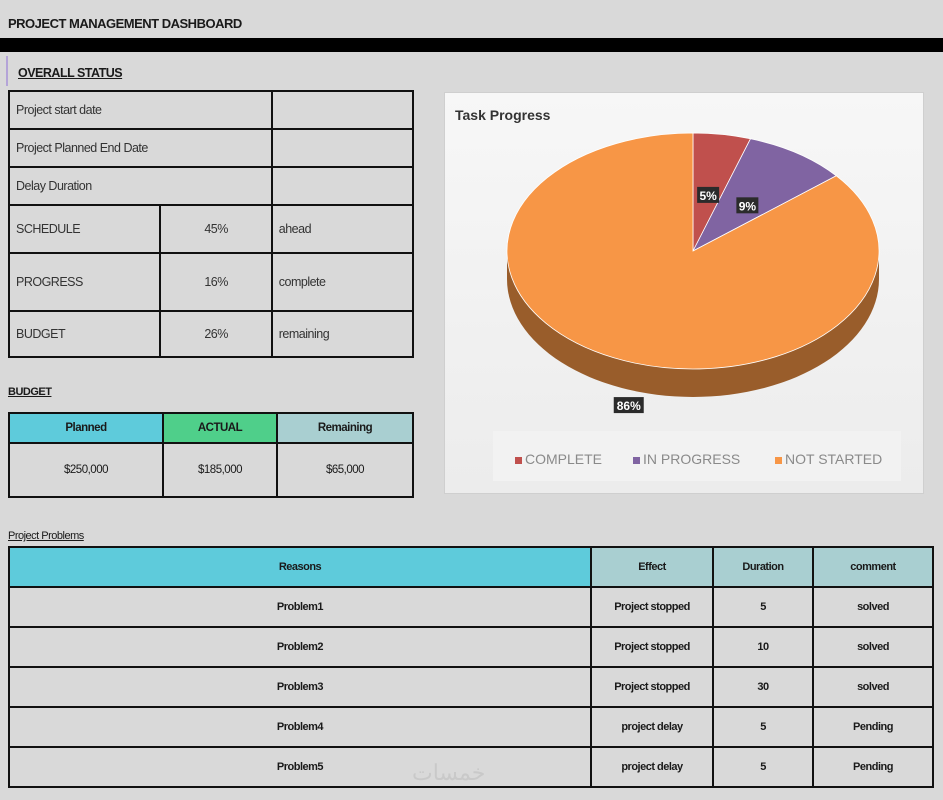  I want to click on table-row: Problem3 Project stopped 30 solved, so click(471, 687).